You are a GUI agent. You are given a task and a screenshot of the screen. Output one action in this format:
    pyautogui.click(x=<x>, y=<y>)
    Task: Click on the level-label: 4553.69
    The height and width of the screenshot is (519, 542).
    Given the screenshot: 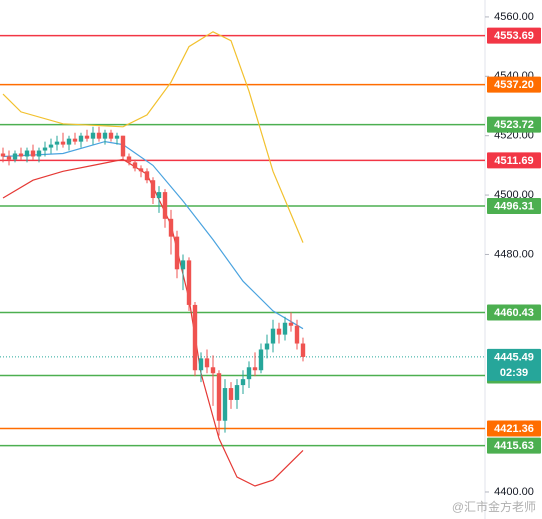 What is the action you would take?
    pyautogui.click(x=514, y=36)
    